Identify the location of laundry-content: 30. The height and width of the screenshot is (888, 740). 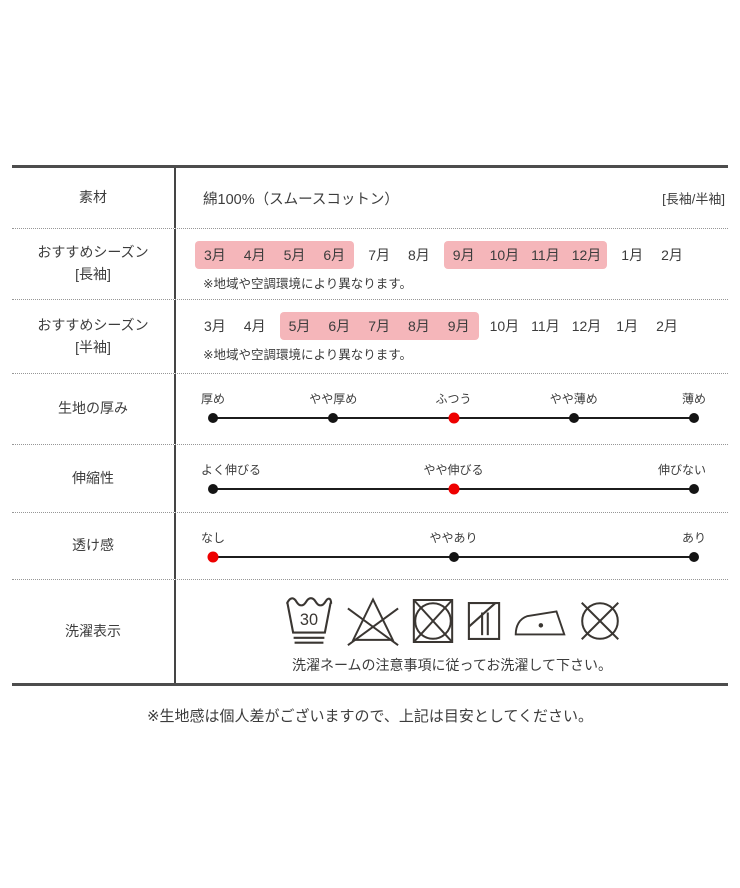
(452, 631).